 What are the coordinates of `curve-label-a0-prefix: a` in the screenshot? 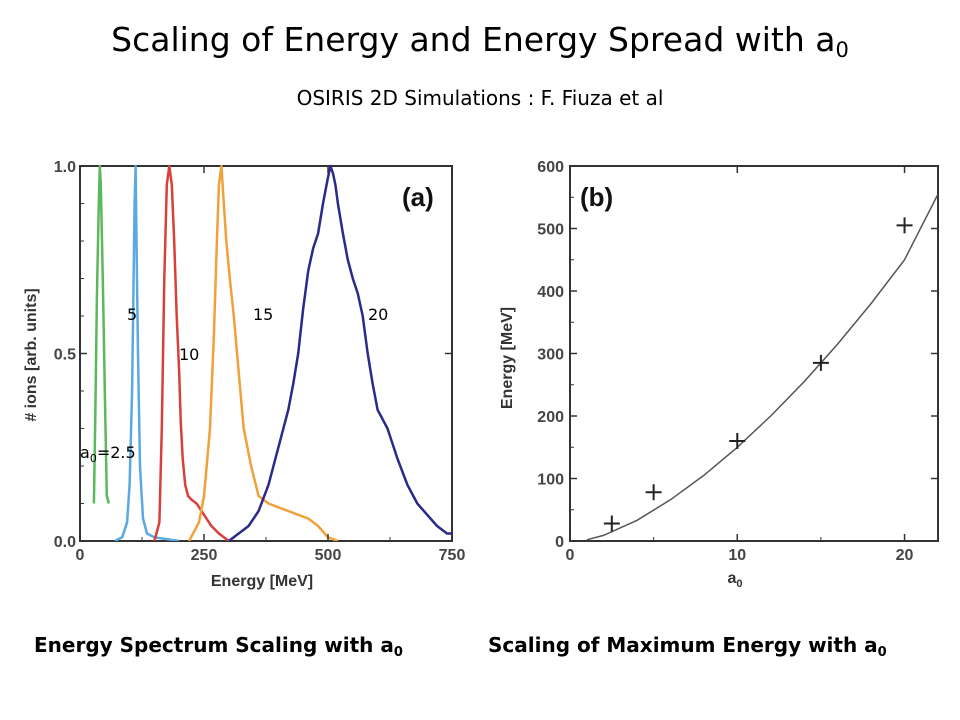 It's located at (85, 452).